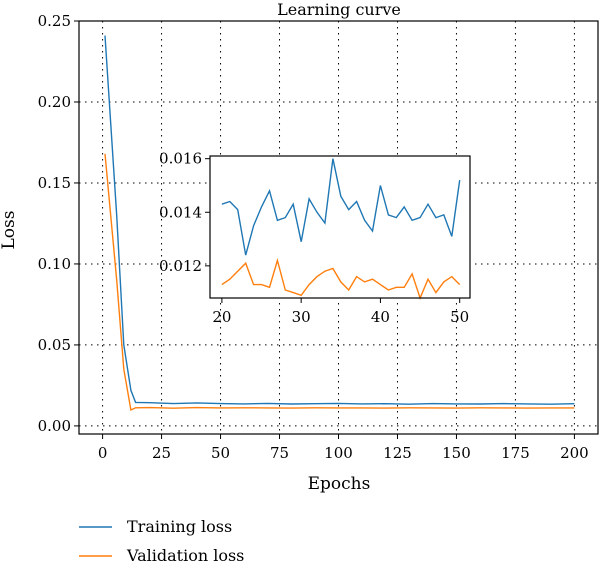  Describe the element at coordinates (180, 212) in the screenshot. I see `inset-y-tick-label: 0.014` at that location.